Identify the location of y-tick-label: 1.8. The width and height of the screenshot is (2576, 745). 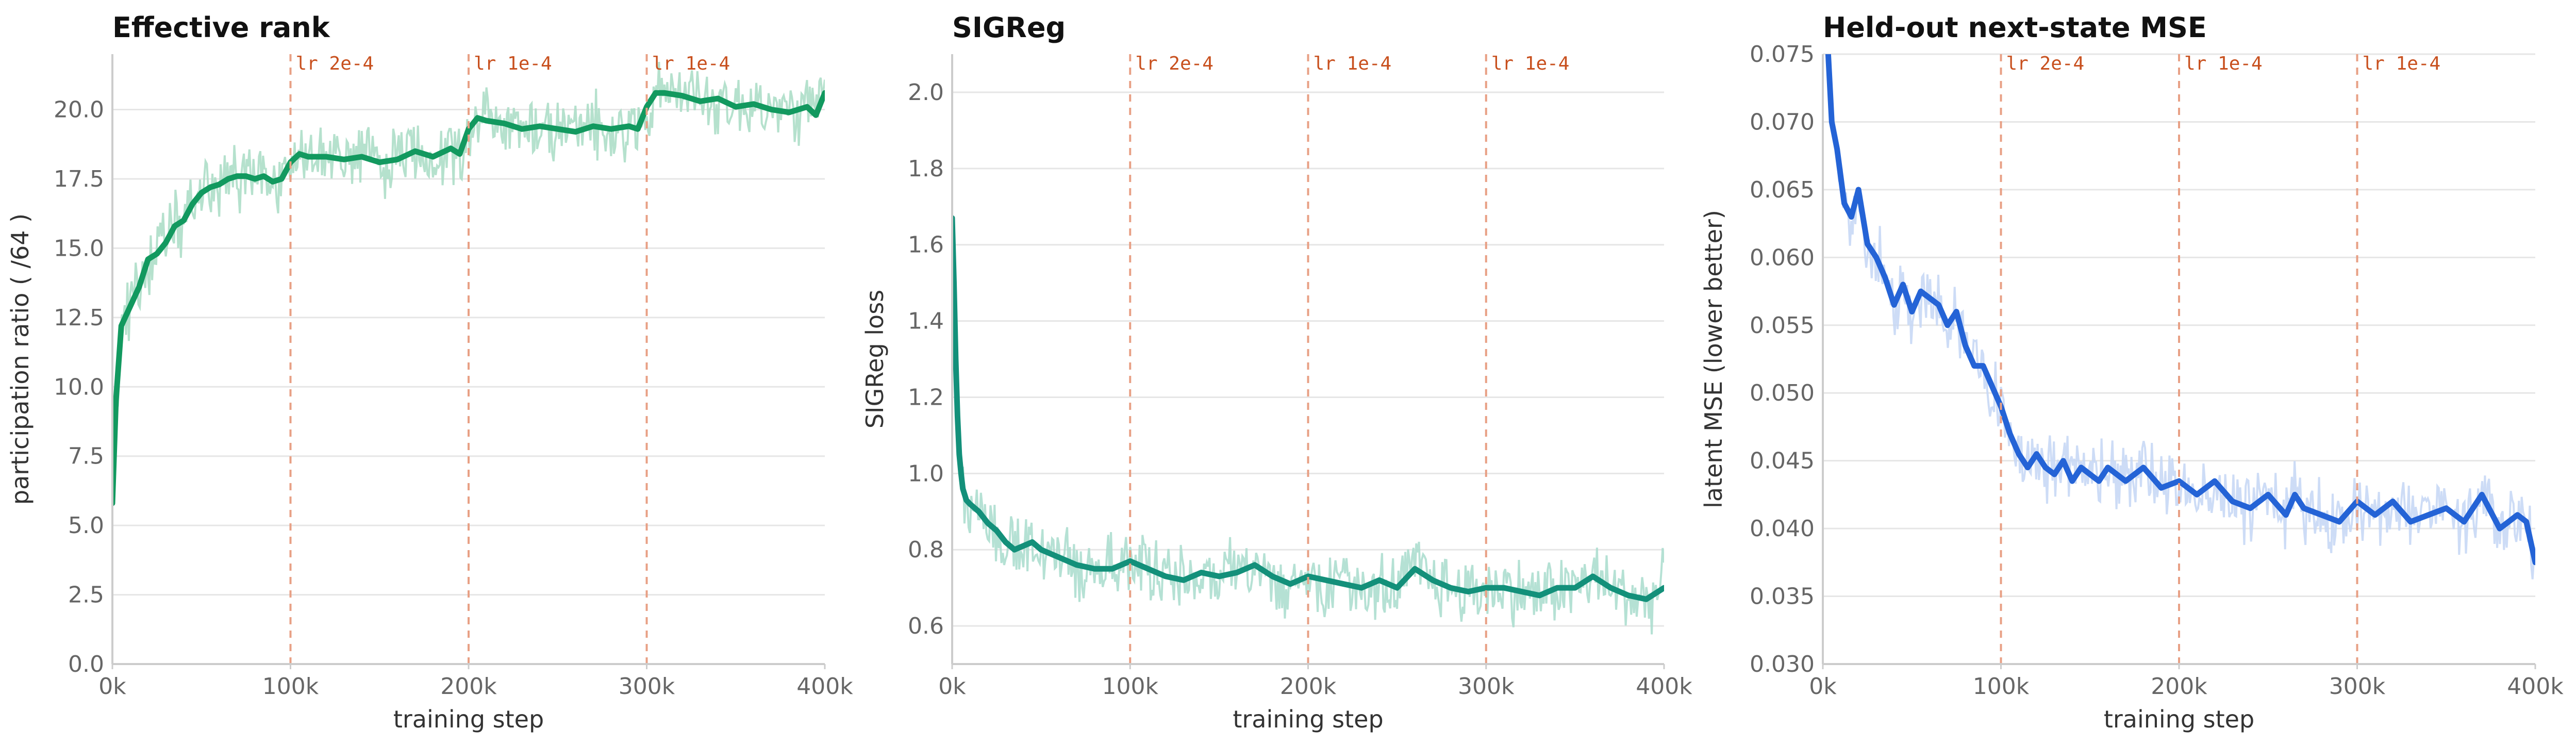
(926, 169).